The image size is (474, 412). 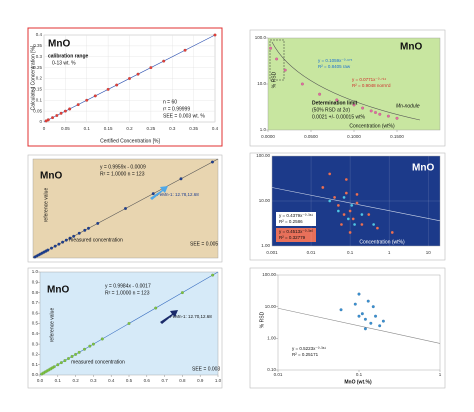 I want to click on x-axis-label: MnO (wt.%), so click(x=358, y=382).